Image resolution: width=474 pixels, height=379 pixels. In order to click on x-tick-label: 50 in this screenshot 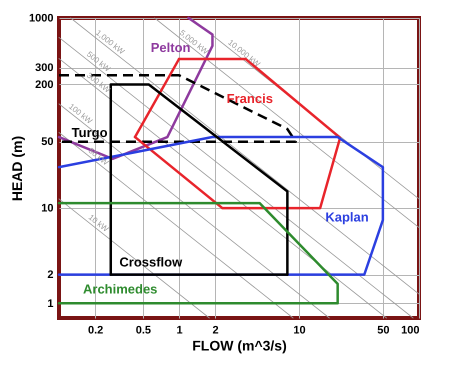, I will do `click(383, 330)`.